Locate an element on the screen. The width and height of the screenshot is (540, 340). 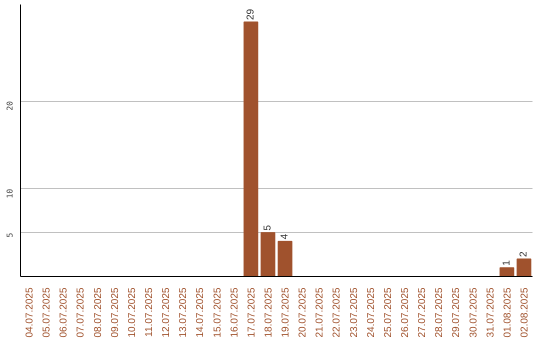
x-tick-label: 02.08.2025 is located at coordinates (524, 312).